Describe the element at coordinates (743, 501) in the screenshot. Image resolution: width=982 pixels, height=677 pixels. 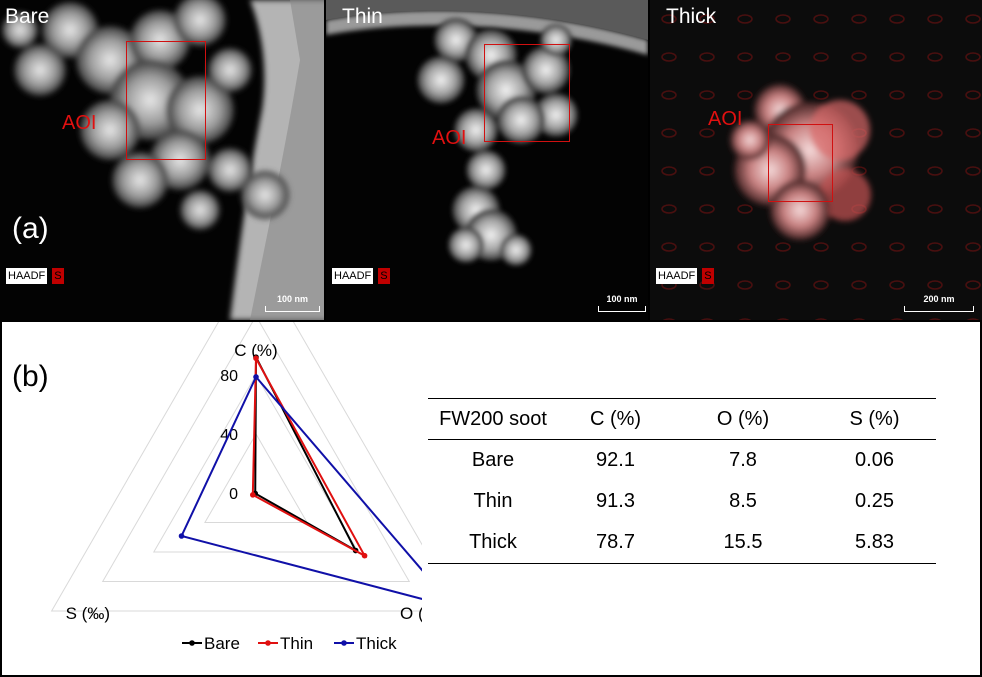
I see `table-cell: 8.5` at that location.